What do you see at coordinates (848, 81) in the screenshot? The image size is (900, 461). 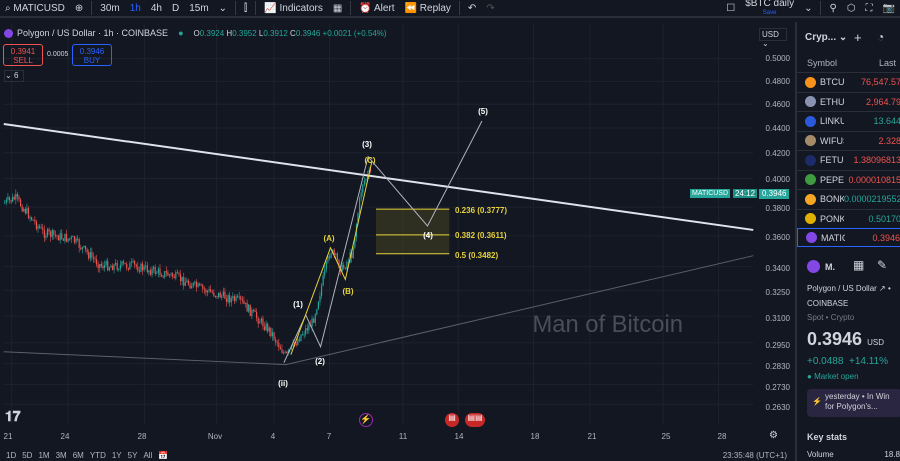 I see `watchlist-row: BTCUSD 76,547.57` at bounding box center [848, 81].